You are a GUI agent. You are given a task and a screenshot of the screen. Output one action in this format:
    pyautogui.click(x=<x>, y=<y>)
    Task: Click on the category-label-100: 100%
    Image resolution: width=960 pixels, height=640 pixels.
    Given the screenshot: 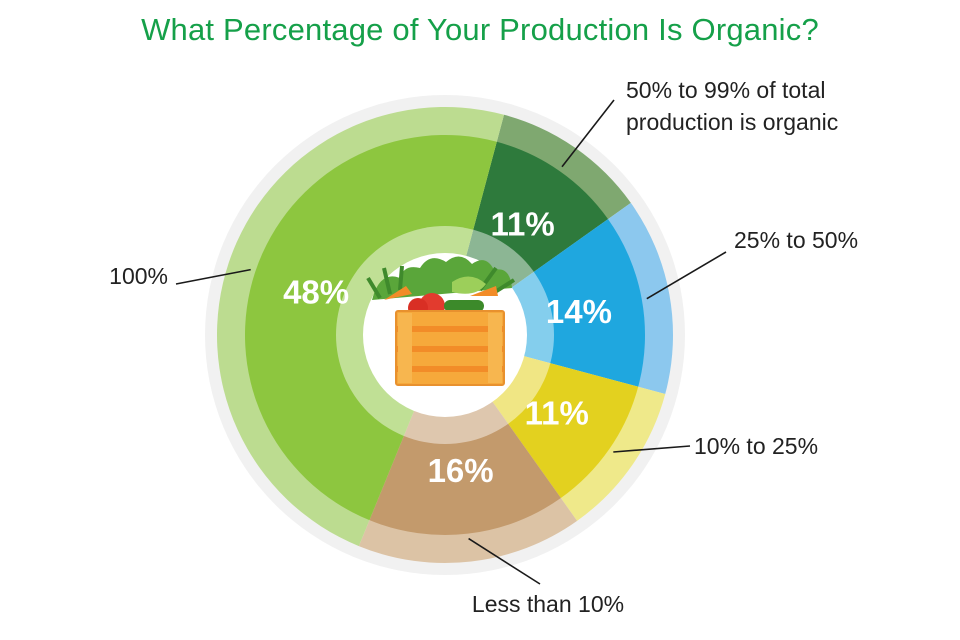 What is the action you would take?
    pyautogui.click(x=138, y=276)
    